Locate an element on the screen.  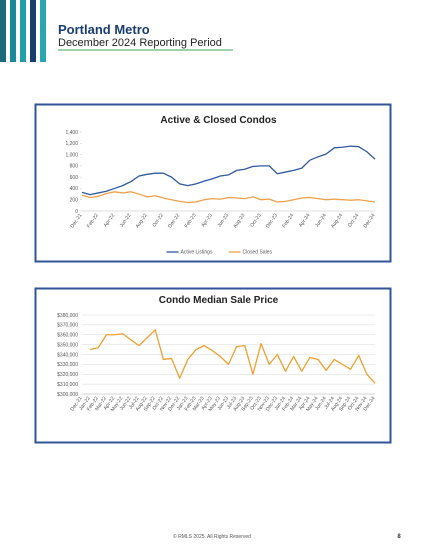
legend-label: Active Listings is located at coordinates (197, 253).